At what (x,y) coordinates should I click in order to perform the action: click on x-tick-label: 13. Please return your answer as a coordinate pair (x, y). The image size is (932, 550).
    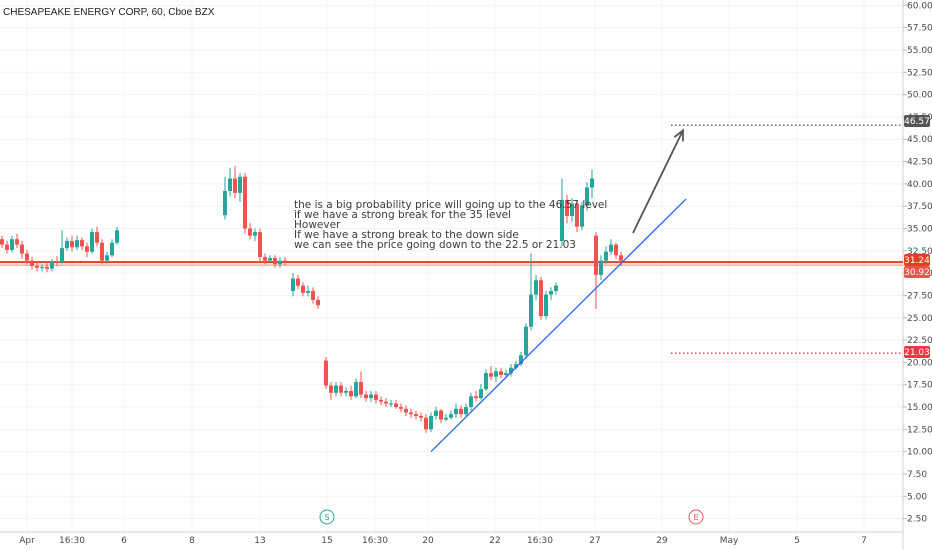
    Looking at the image, I should click on (259, 541).